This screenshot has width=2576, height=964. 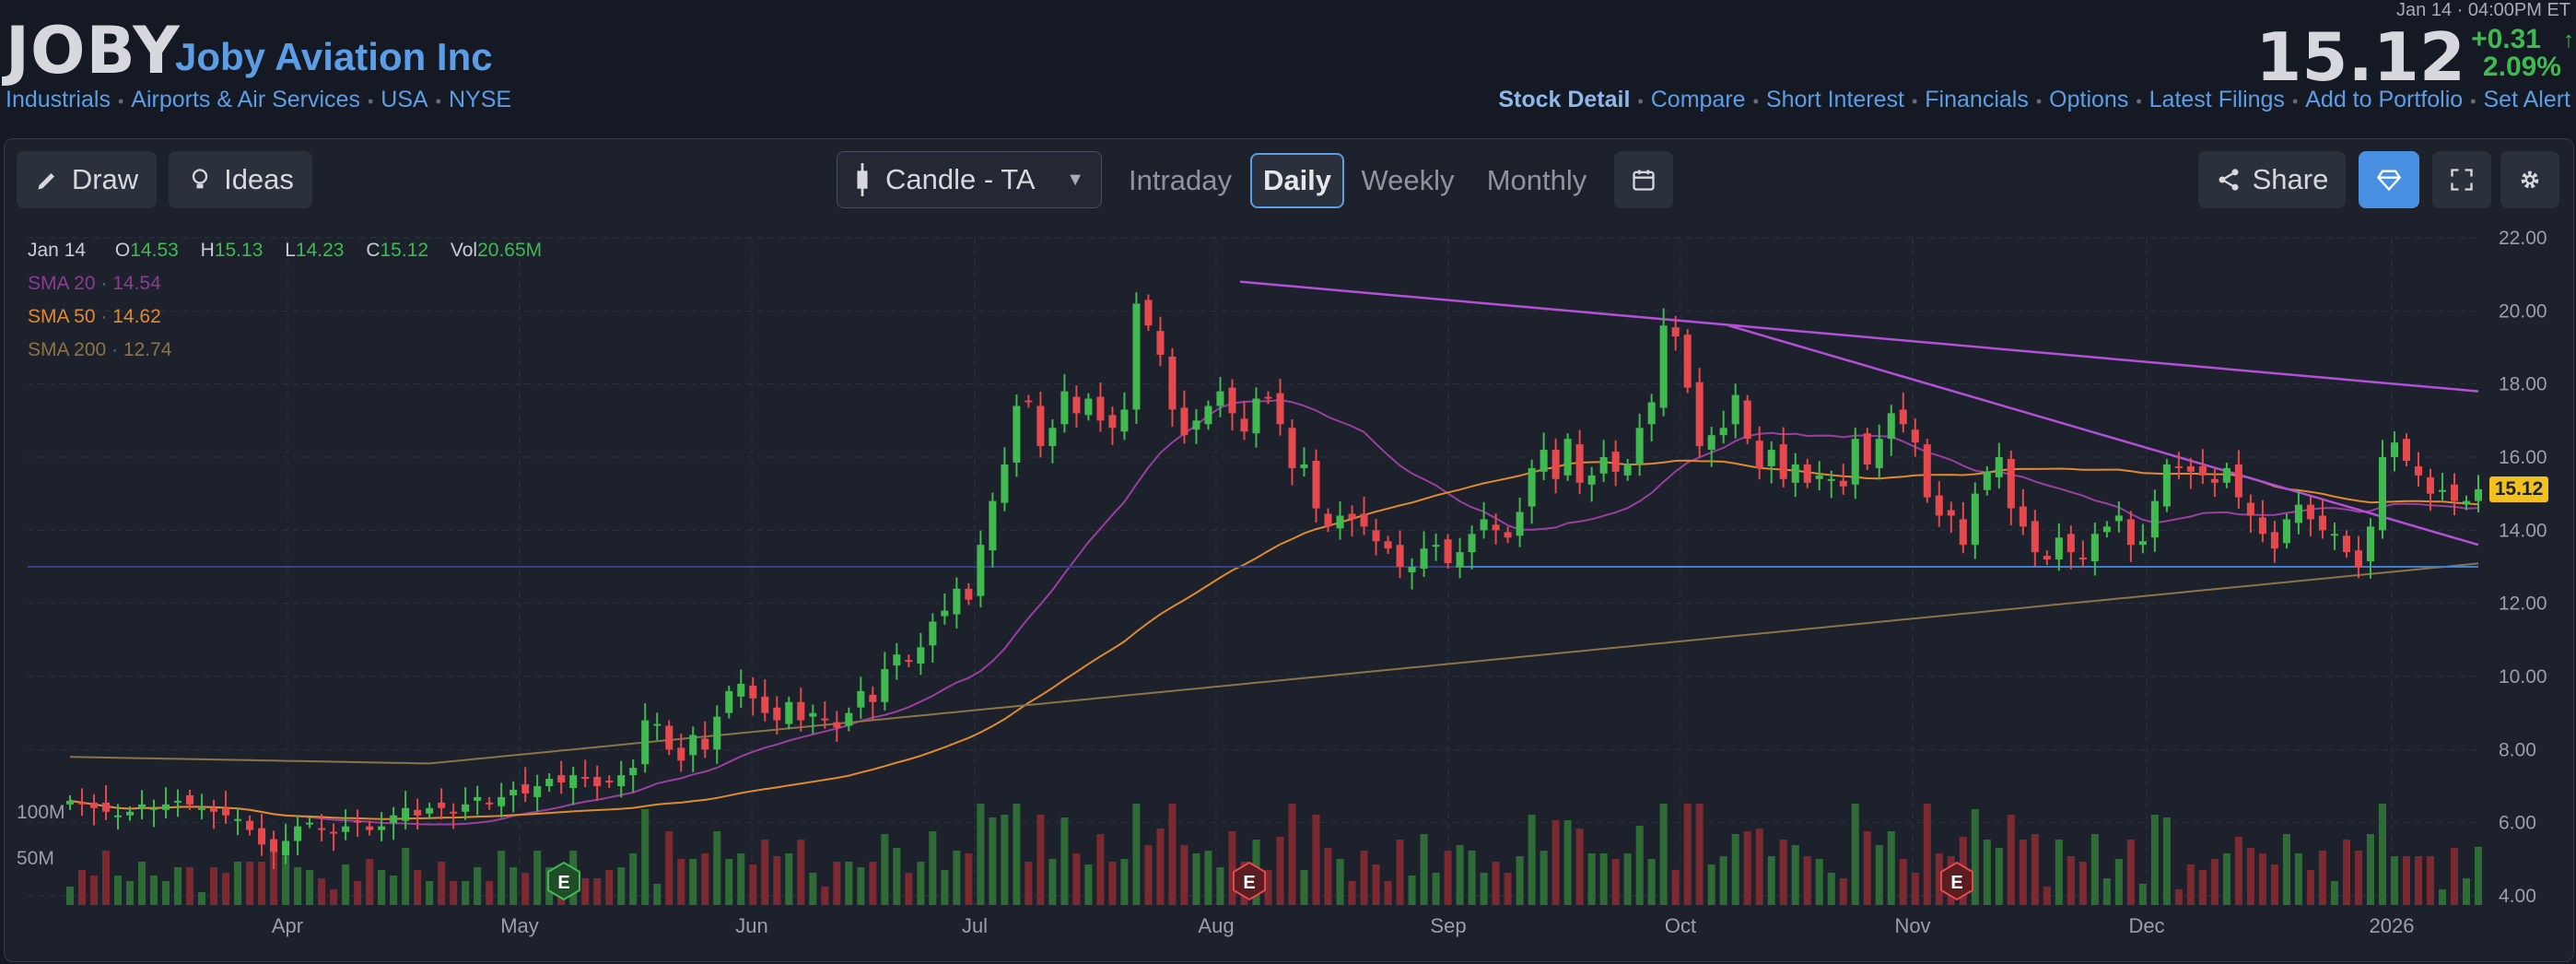 I want to click on link-set-alert: Set Alert, so click(x=2527, y=99).